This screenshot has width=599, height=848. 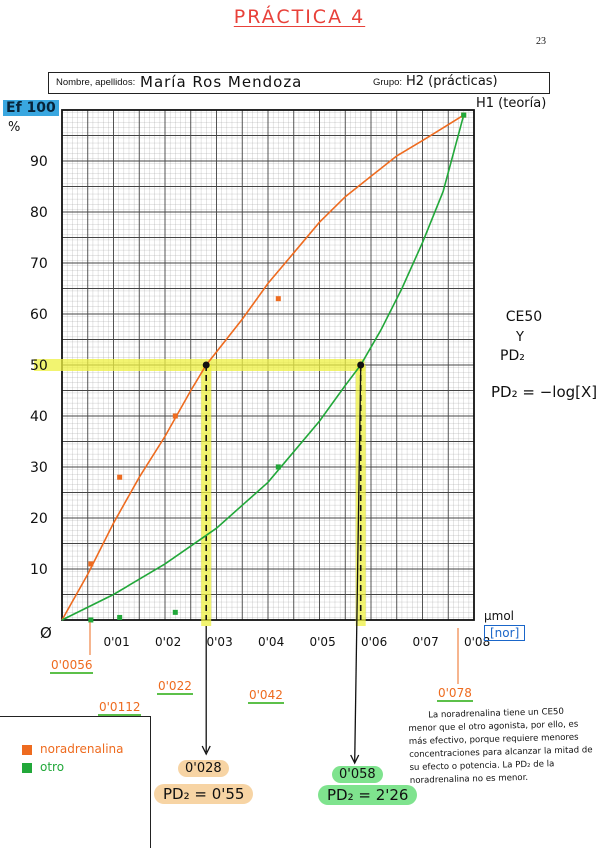 What do you see at coordinates (203, 768) in the screenshot?
I see `noradrenalina-ce50: 0'028` at bounding box center [203, 768].